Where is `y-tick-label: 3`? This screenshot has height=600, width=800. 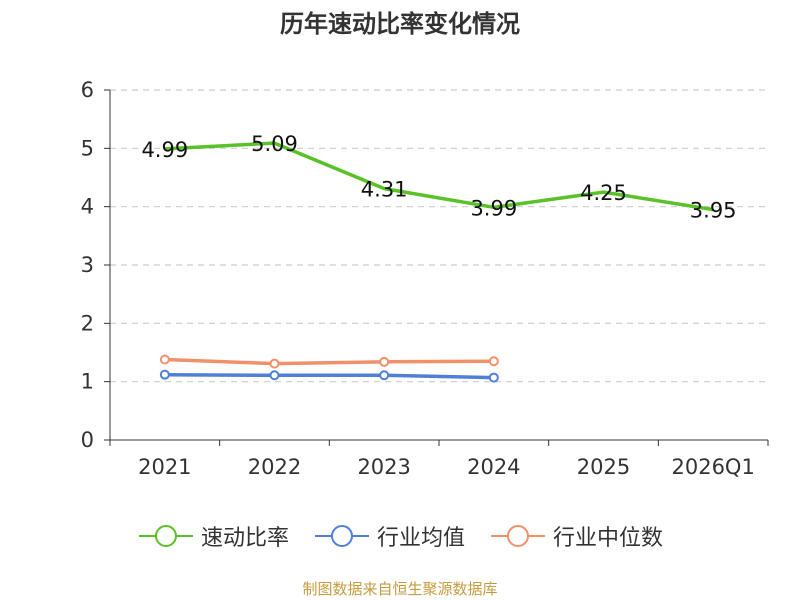 y-tick-label: 3 is located at coordinates (87, 265).